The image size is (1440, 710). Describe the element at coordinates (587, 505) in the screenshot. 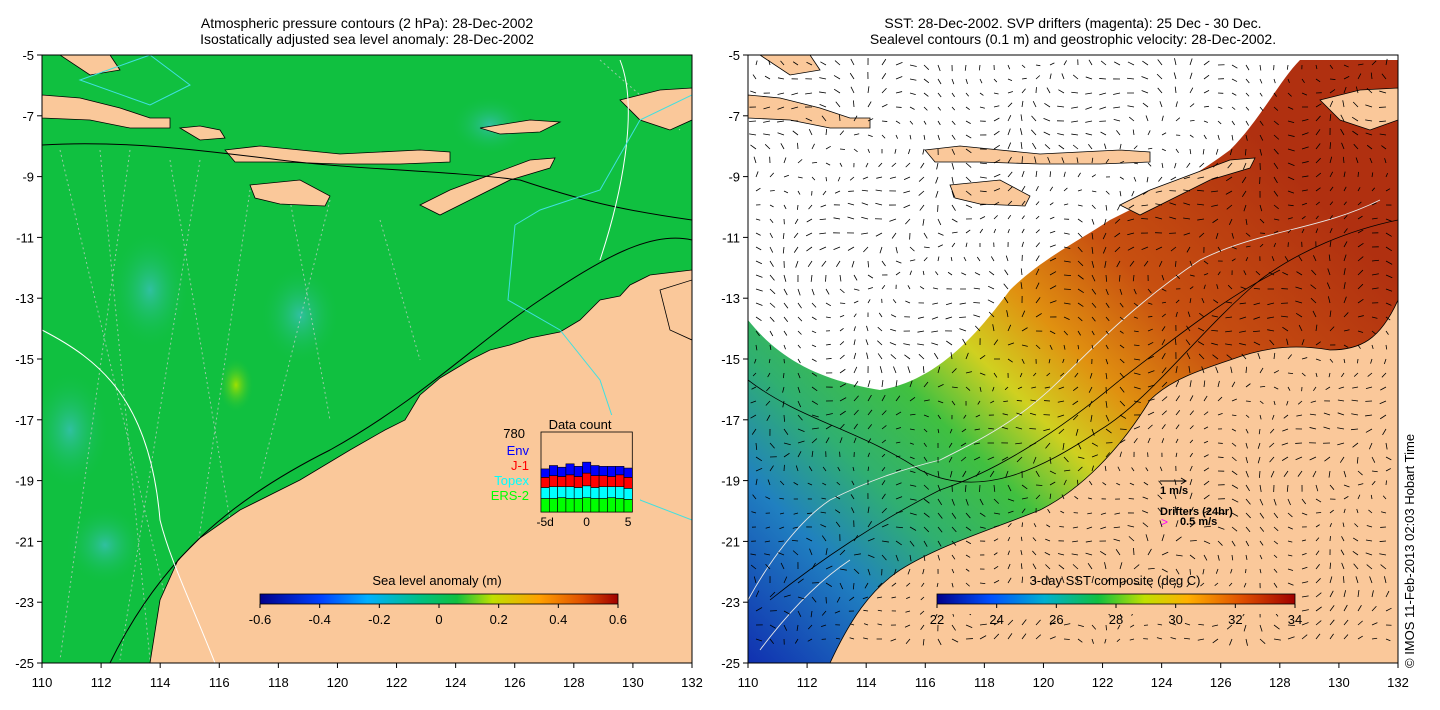

I see `data-count-bar-ers2` at that location.